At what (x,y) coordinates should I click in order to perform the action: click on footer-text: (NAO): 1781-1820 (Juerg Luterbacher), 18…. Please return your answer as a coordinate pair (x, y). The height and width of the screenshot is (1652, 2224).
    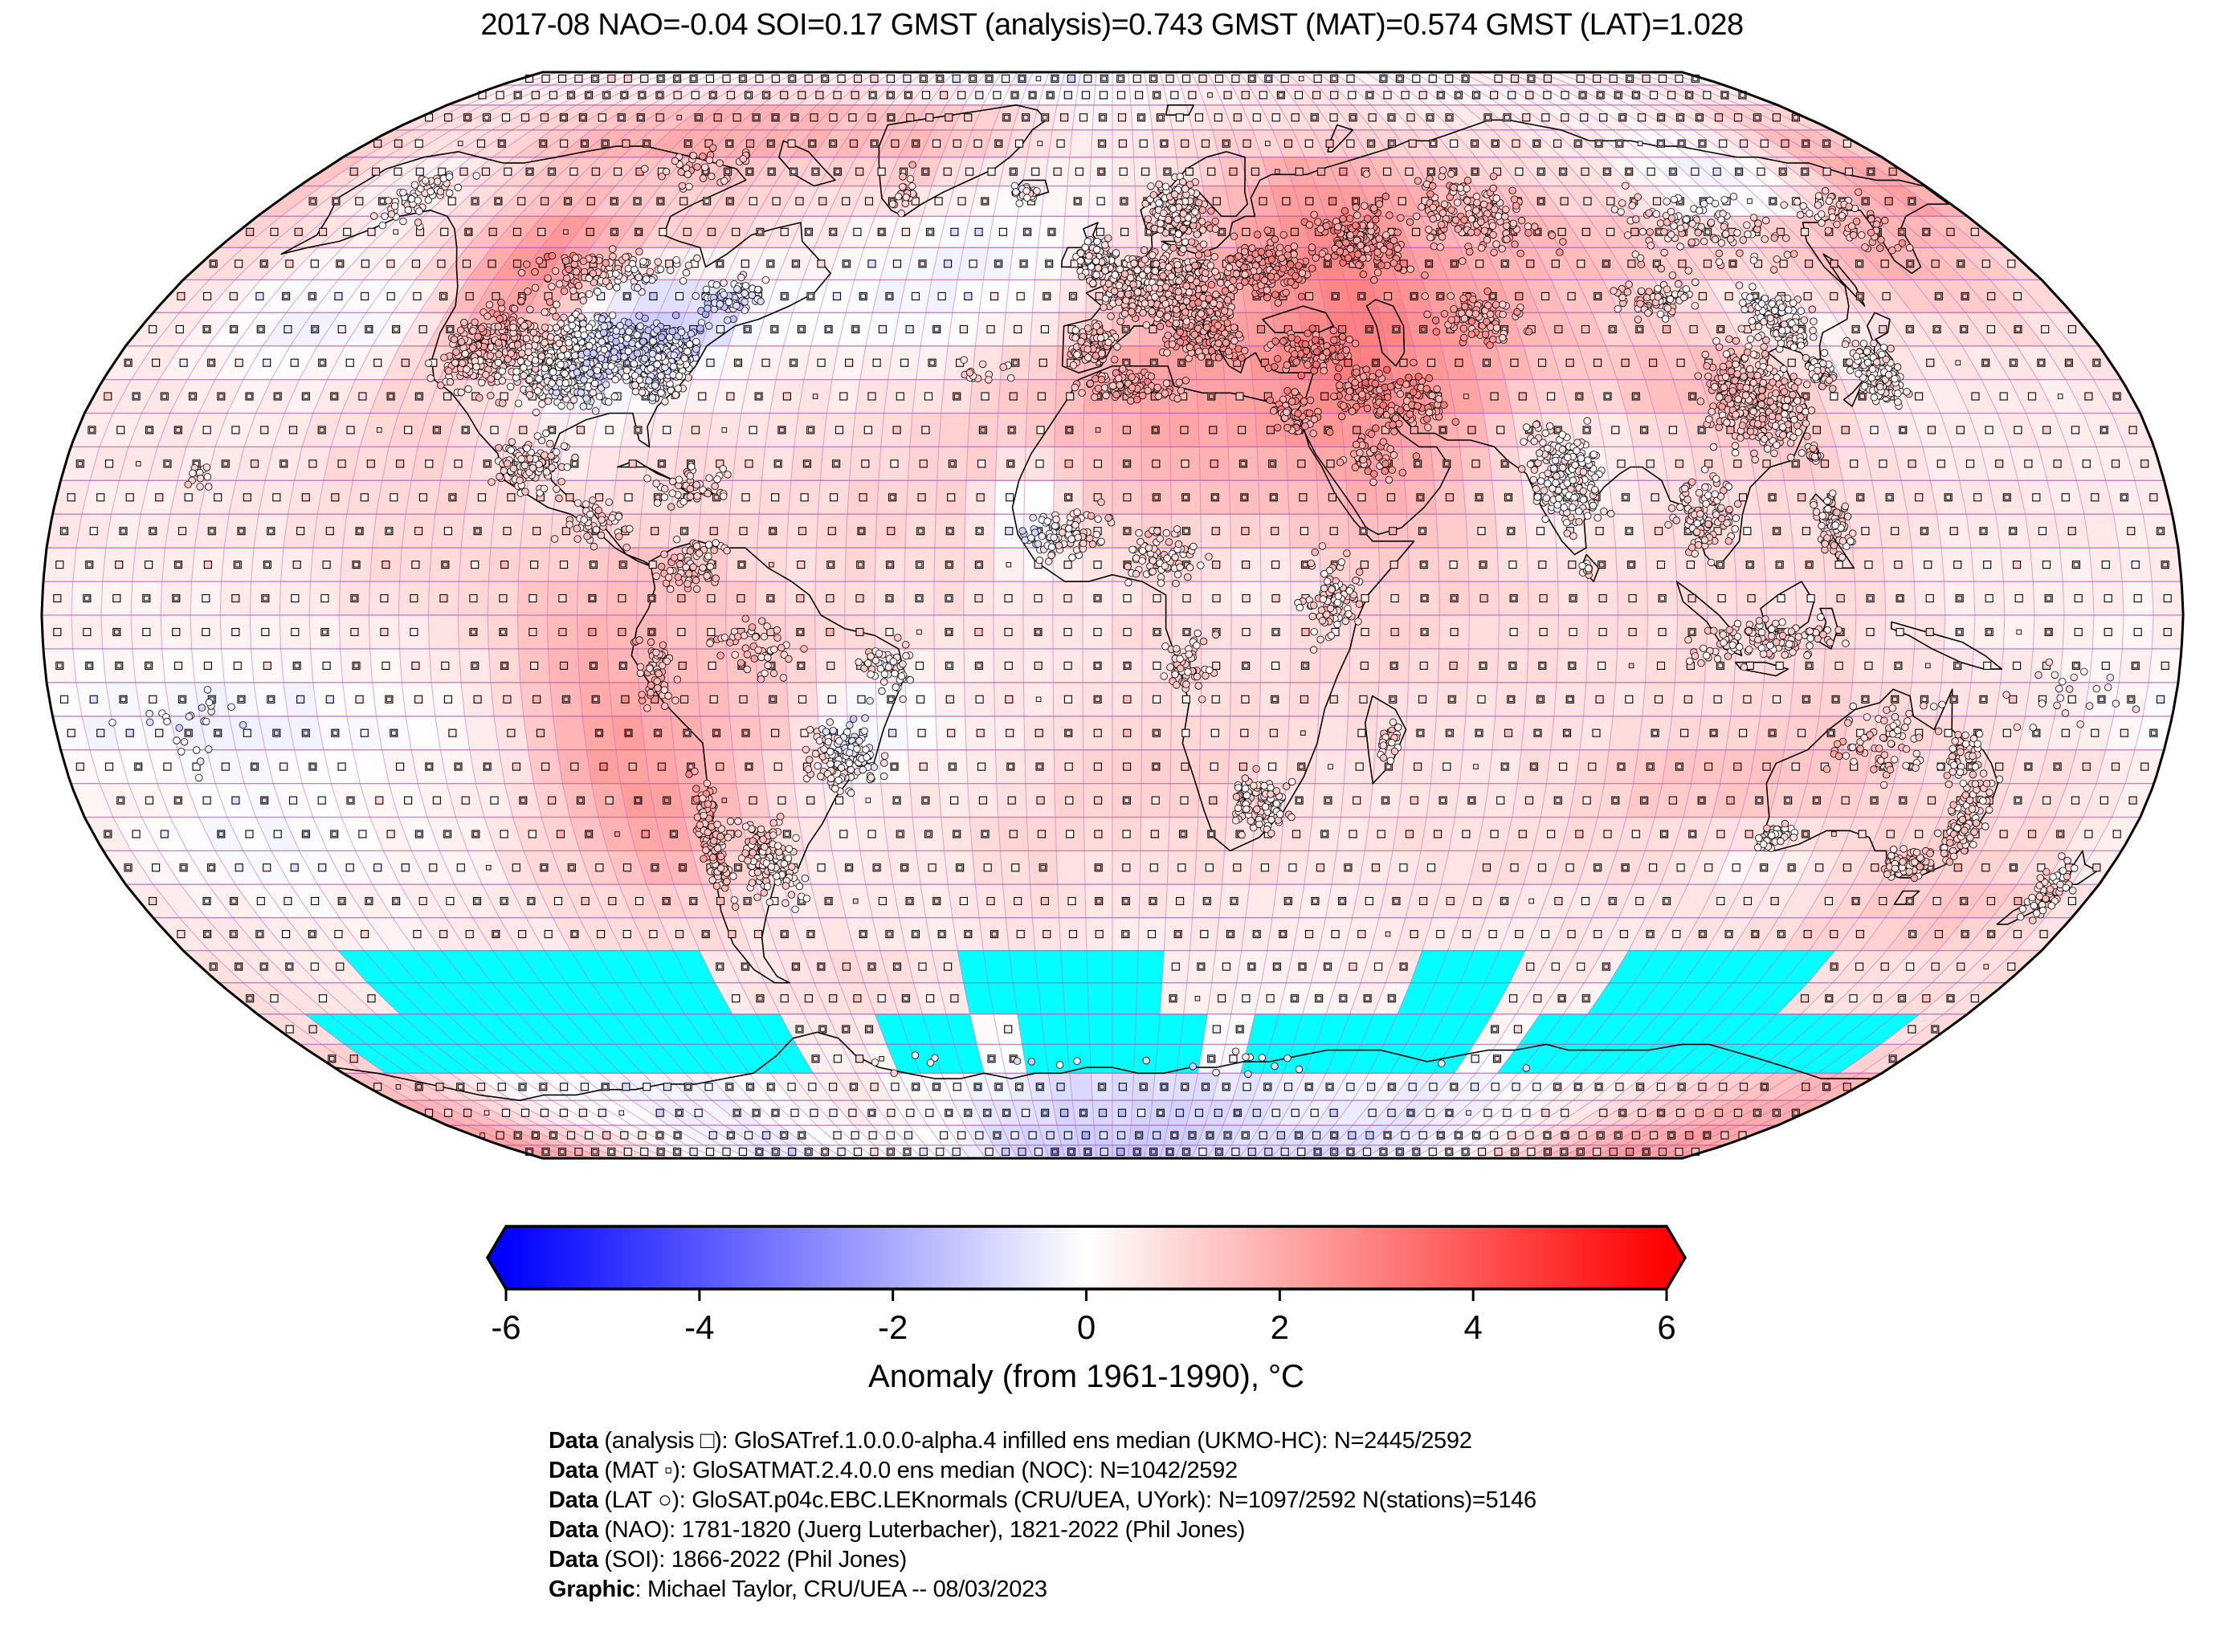
    Looking at the image, I should click on (922, 1530).